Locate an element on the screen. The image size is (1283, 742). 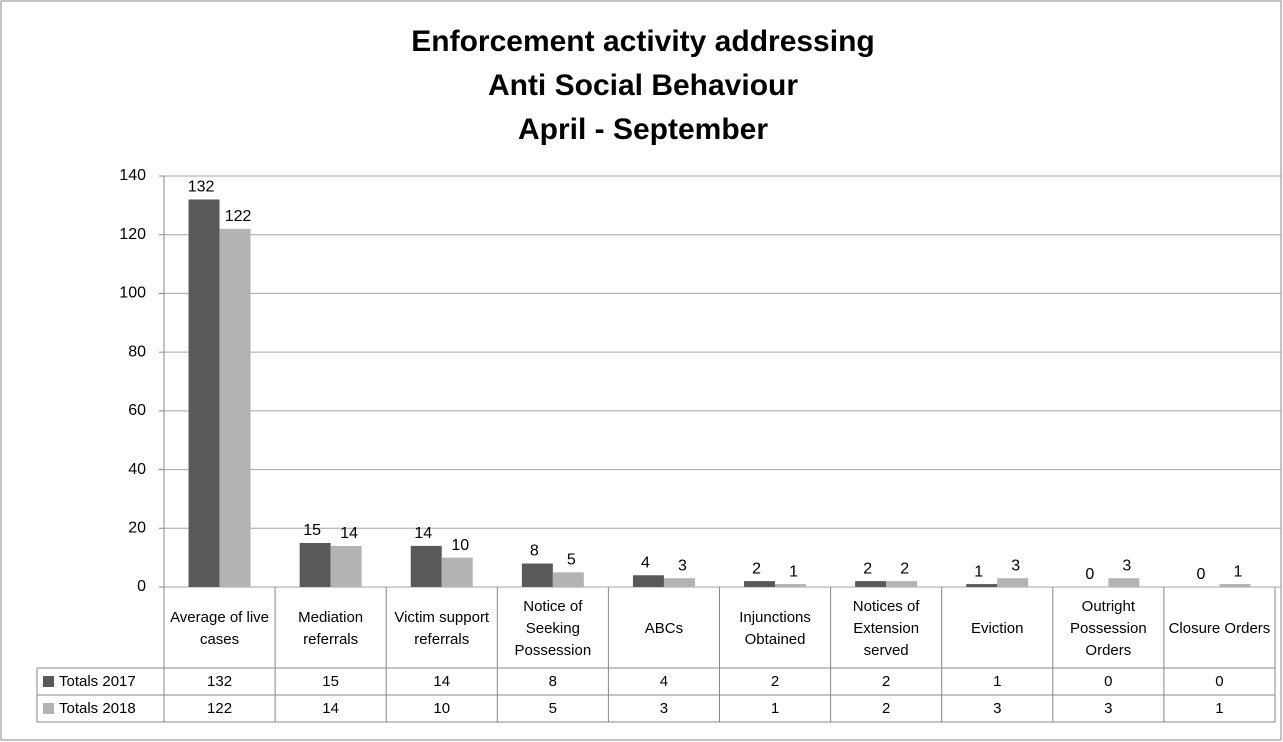
x-tick-label: Outright Possession Orders is located at coordinates (1108, 628).